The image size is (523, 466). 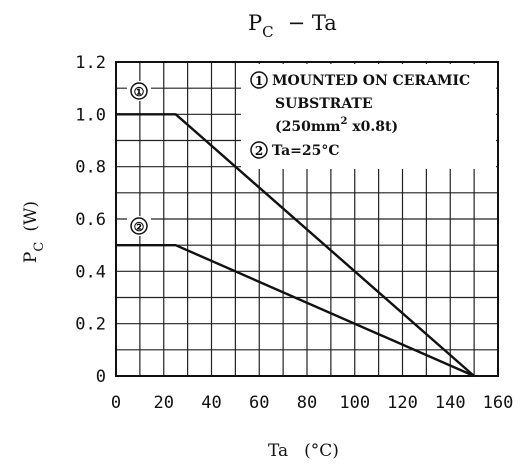 What do you see at coordinates (312, 23) in the screenshot?
I see `title-rest: − Ta` at bounding box center [312, 23].